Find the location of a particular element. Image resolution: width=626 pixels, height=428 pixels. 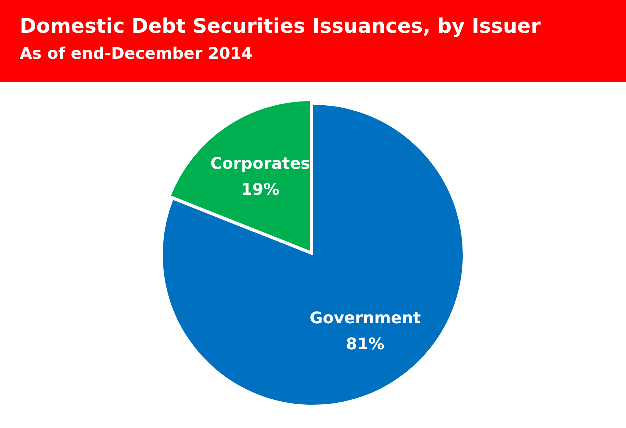

slice-label: Corporates is located at coordinates (260, 163).